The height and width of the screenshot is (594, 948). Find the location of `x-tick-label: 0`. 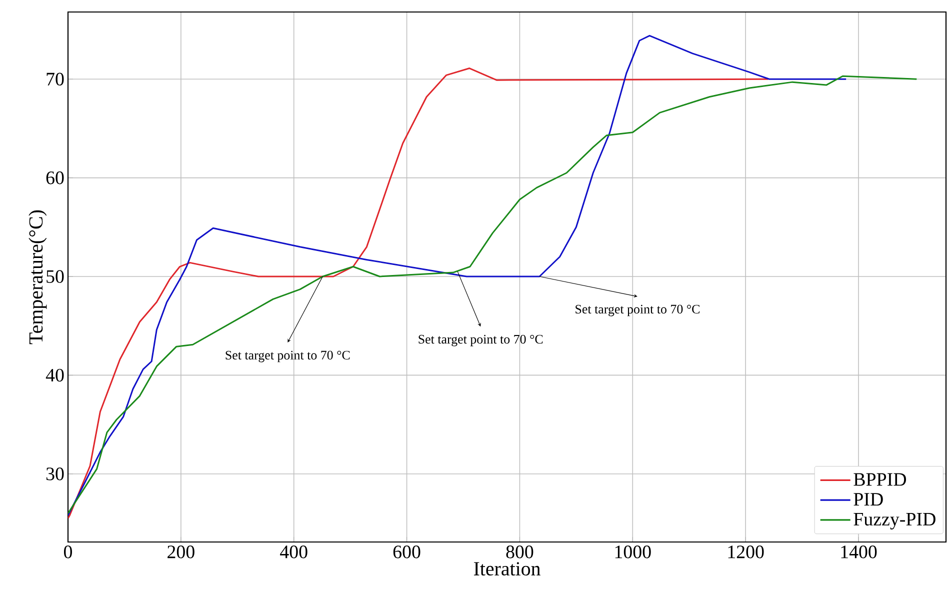

x-tick-label: 0 is located at coordinates (68, 552).